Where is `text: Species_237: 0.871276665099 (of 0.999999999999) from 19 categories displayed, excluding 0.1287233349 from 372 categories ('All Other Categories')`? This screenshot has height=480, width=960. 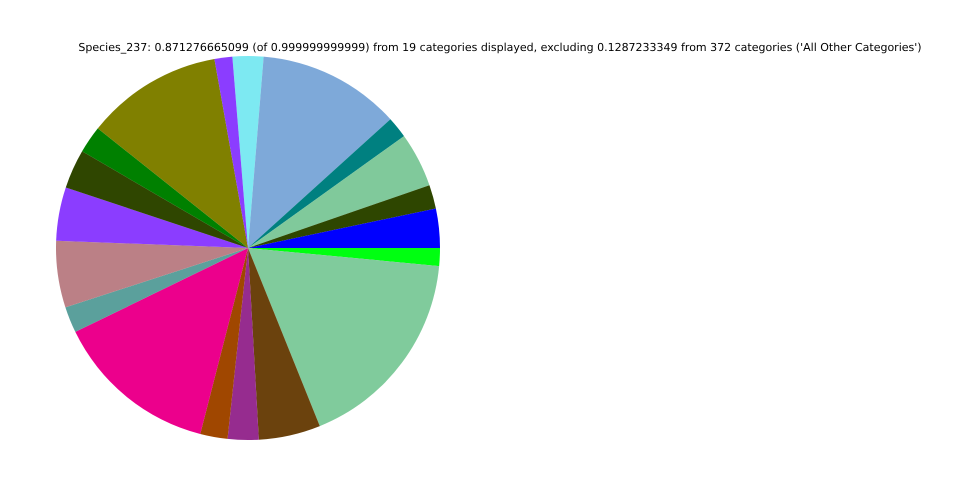
text: Species_237: 0.871276665099 (of 0.999999999999) from 19 categories displayed, excluding 0.1287233349 from 372 categories ('All Other Categories') is located at coordinates (500, 47).